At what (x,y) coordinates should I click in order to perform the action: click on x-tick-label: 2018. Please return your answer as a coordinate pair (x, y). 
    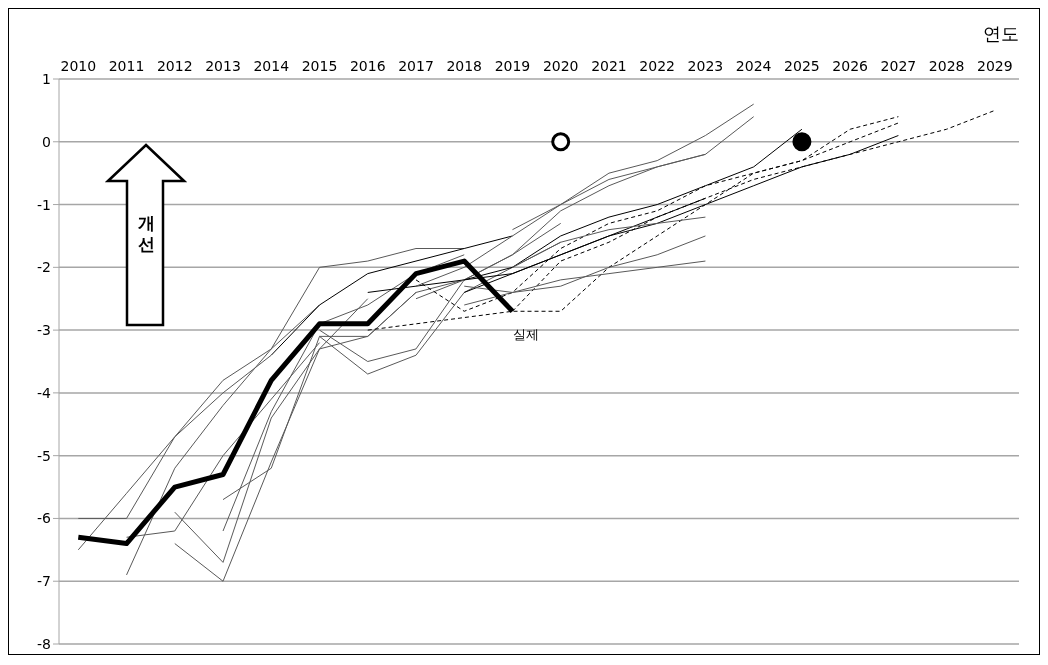
    Looking at the image, I should click on (464, 66).